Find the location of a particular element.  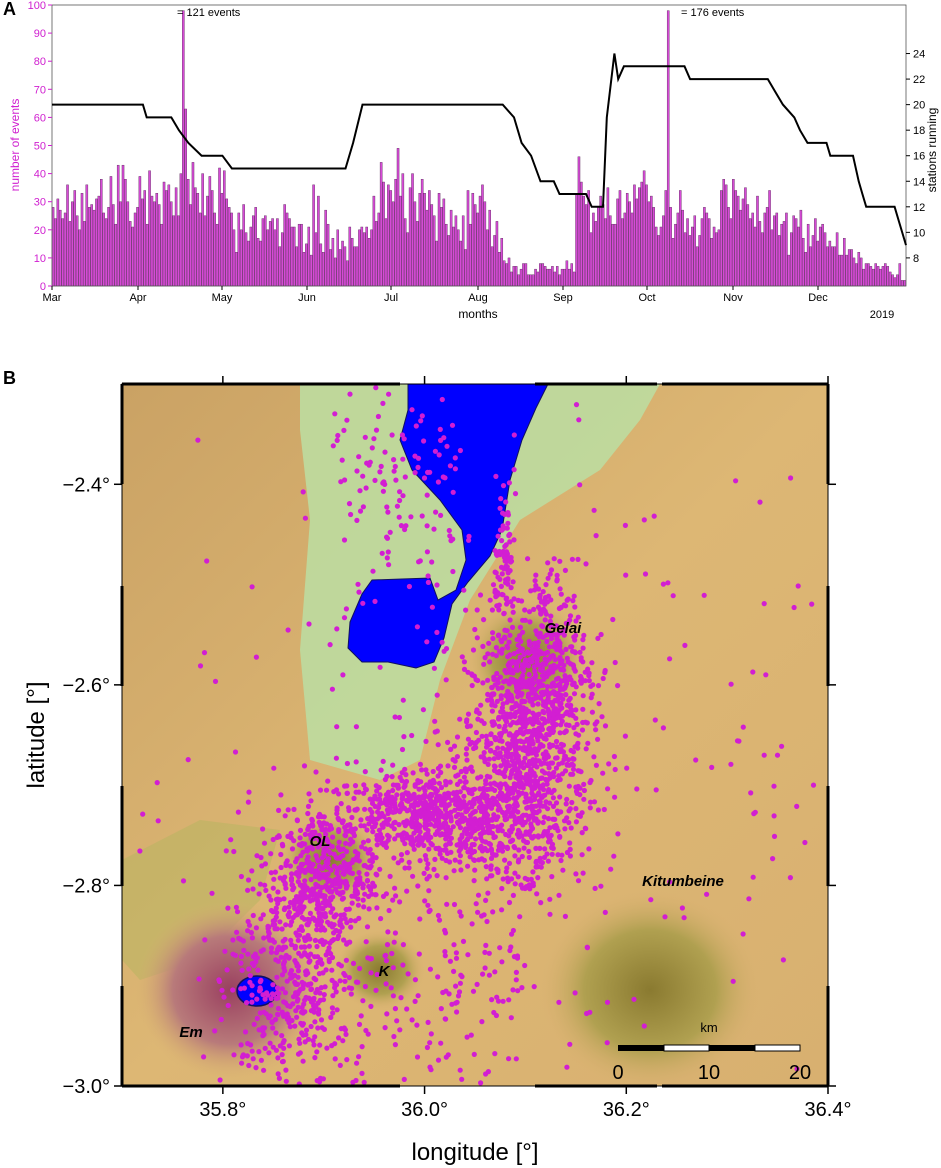

scale-bar: km 0 10 20 is located at coordinates (711, 1052).